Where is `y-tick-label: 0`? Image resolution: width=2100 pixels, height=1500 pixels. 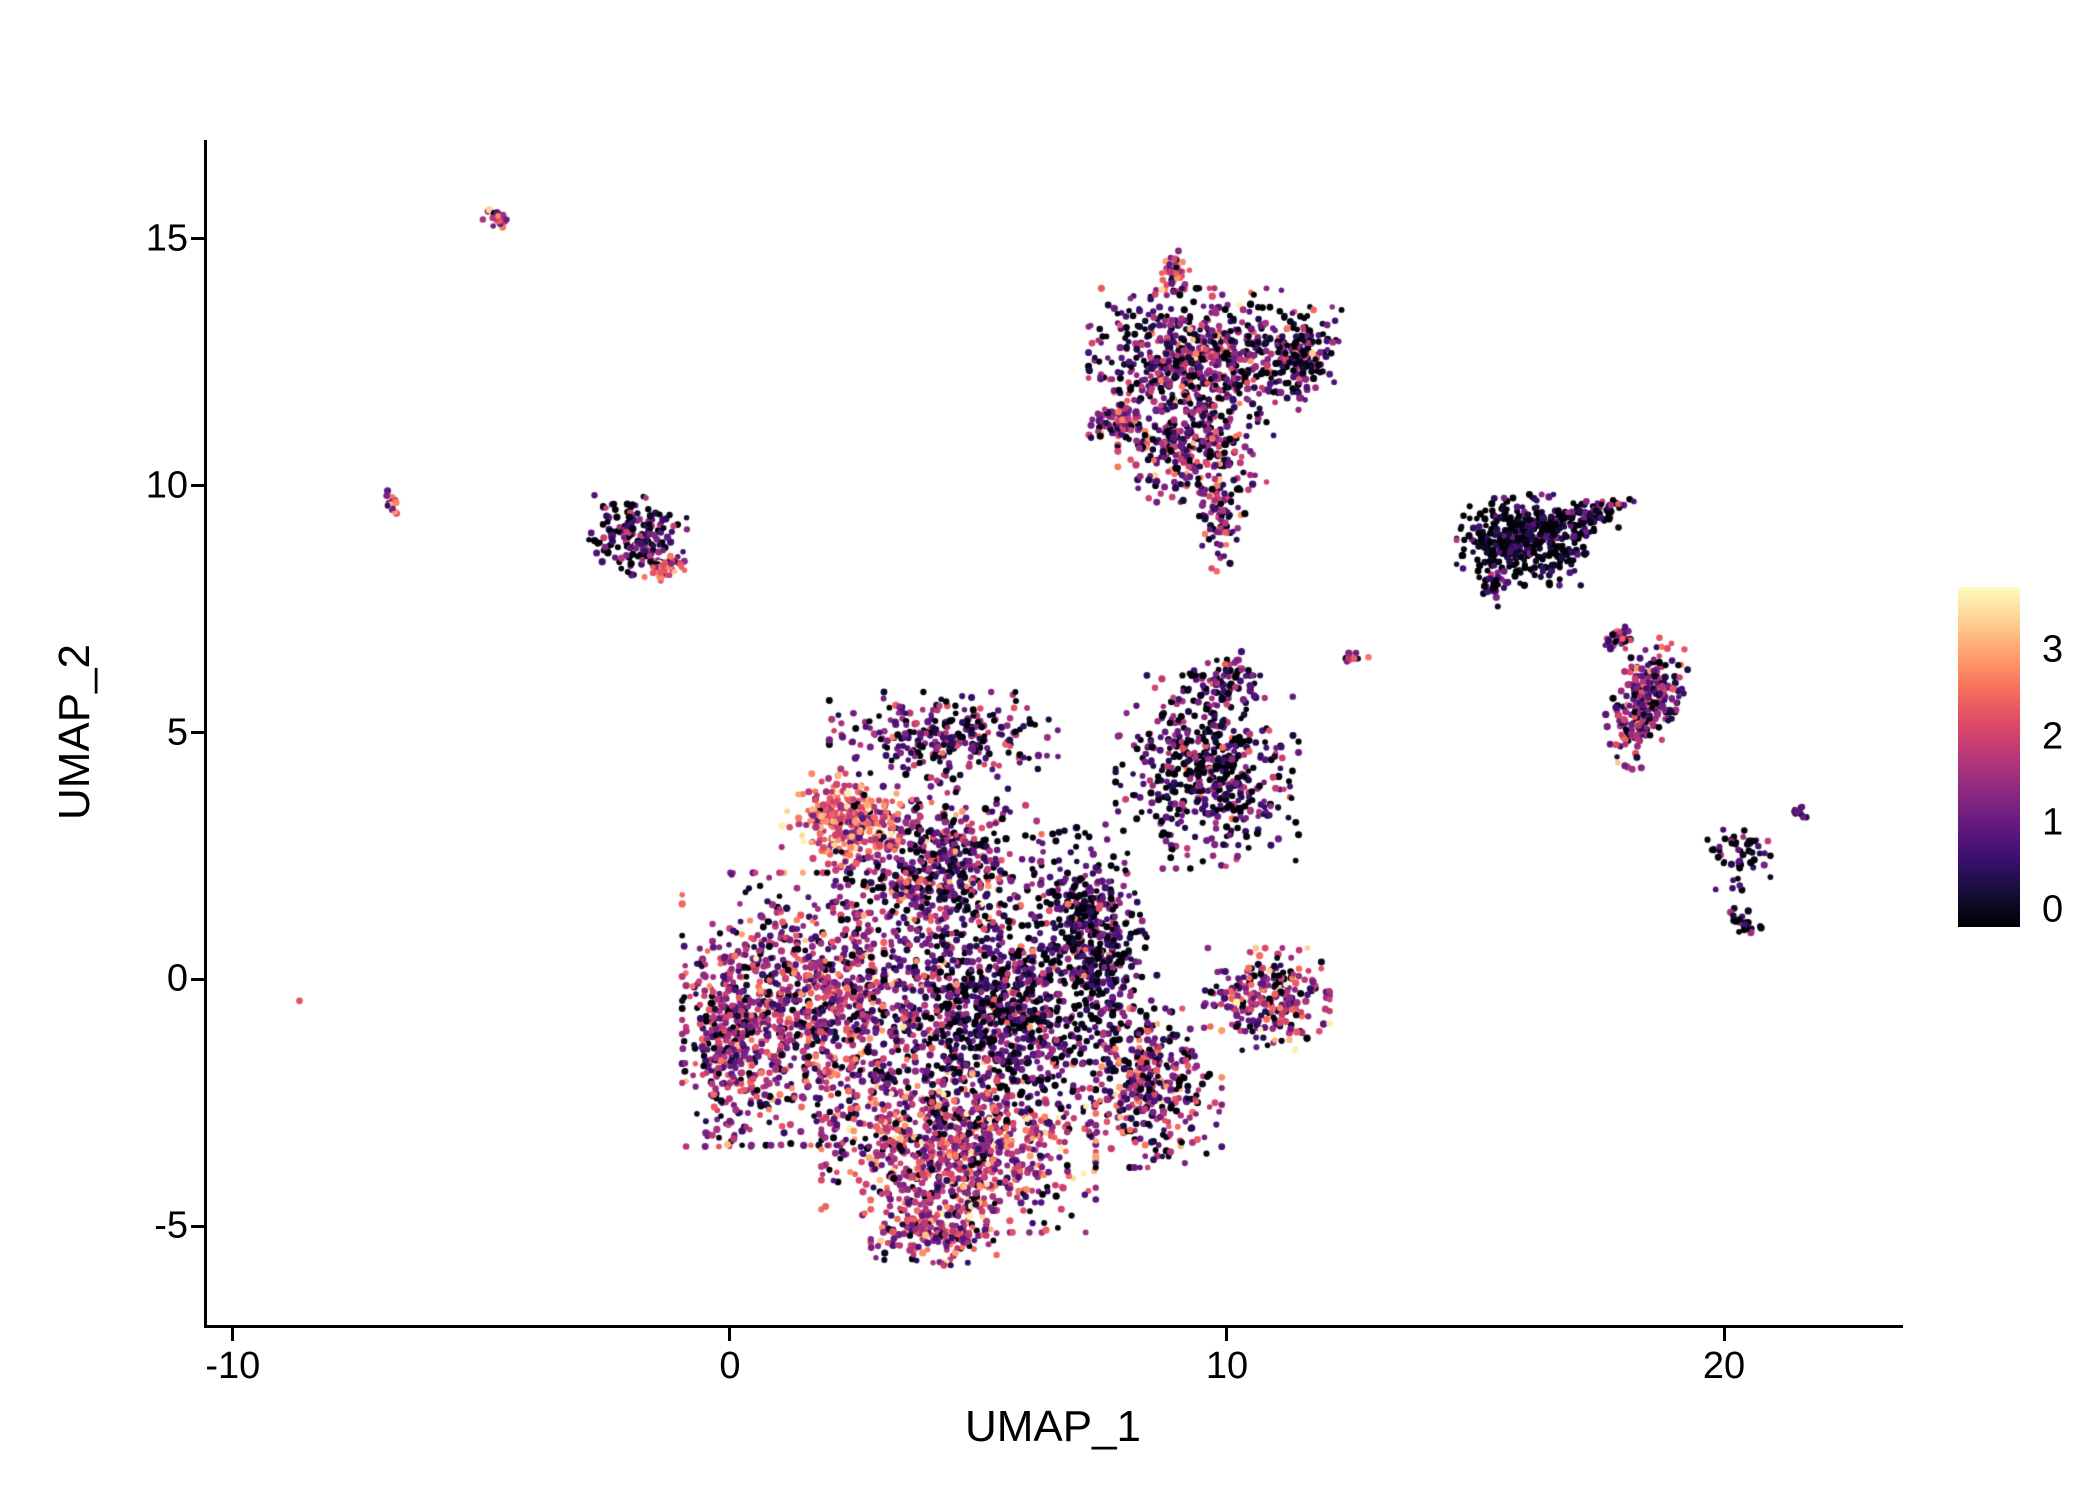
y-tick-label: 0 is located at coordinates (177, 978).